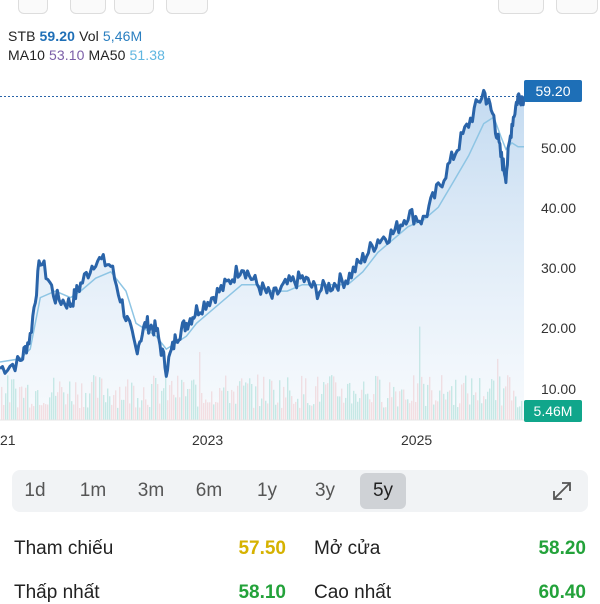 The height and width of the screenshot is (604, 600). I want to click on stat-high: Cao nhất 60.40, so click(450, 593).